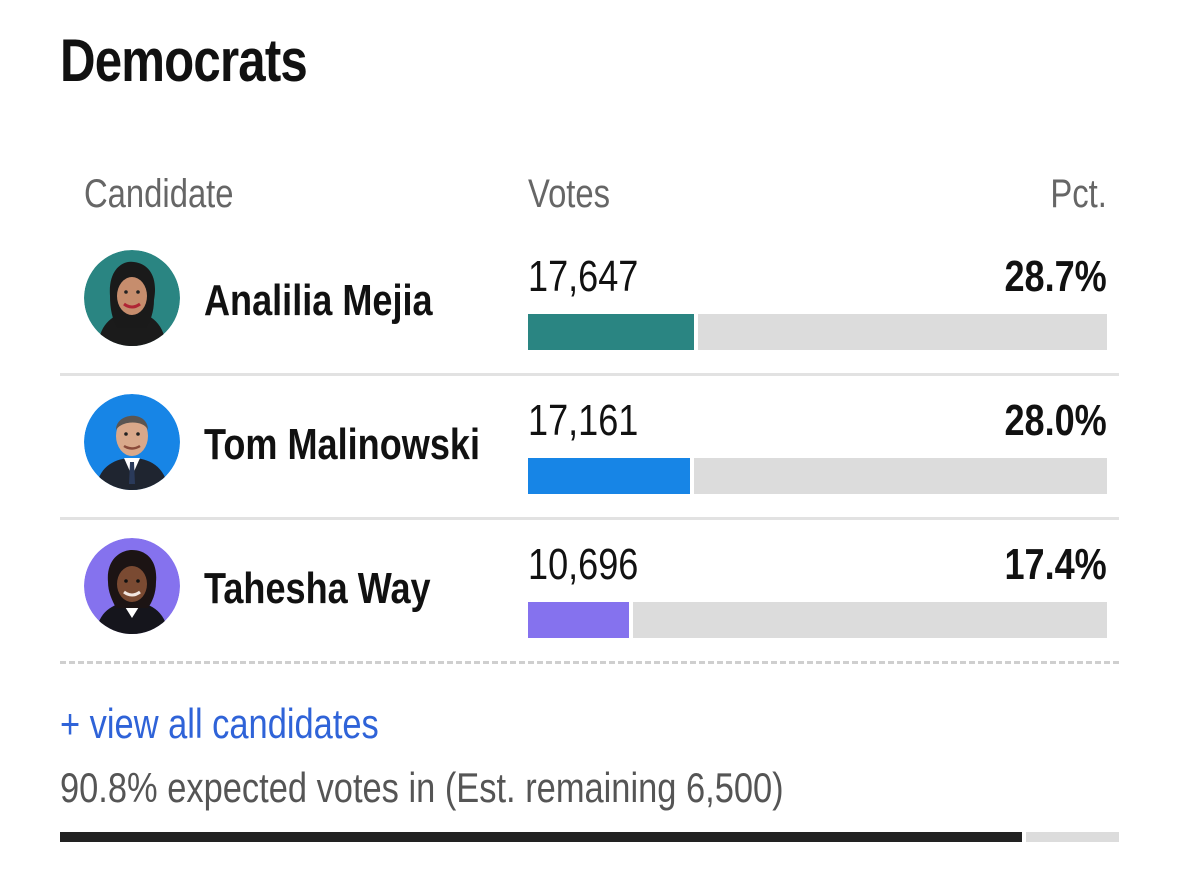  What do you see at coordinates (583, 276) in the screenshot?
I see `candidate-votes-text: 17,647` at bounding box center [583, 276].